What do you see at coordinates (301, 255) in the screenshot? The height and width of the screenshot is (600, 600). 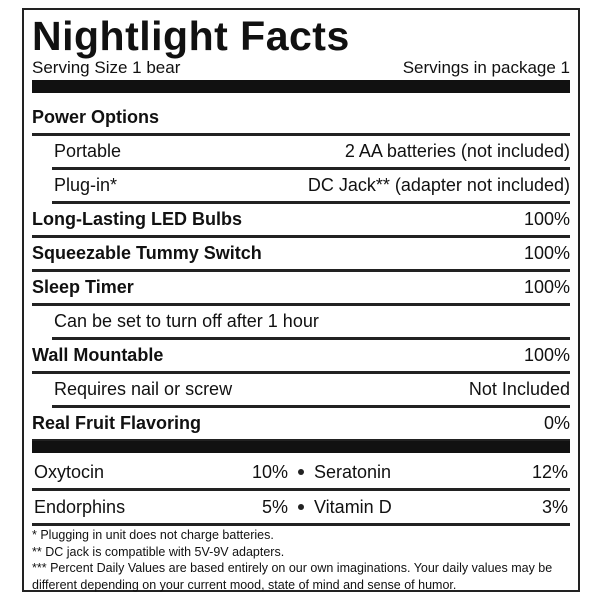 I see `fact-row: Squeezable Tummy Switch 100%` at bounding box center [301, 255].